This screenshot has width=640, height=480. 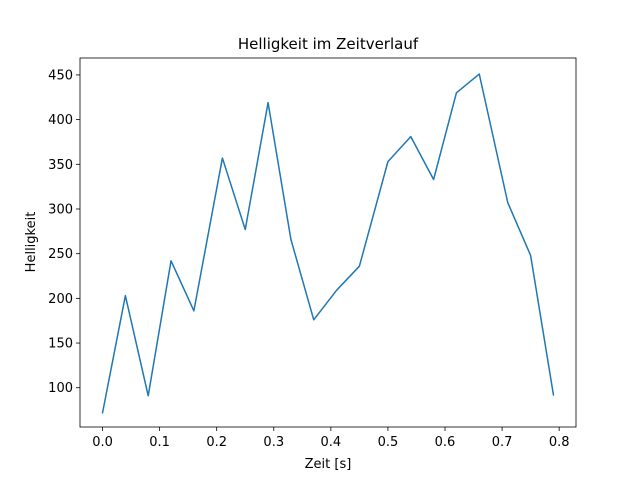 I want to click on x-tick-label: 0.8, so click(x=559, y=442).